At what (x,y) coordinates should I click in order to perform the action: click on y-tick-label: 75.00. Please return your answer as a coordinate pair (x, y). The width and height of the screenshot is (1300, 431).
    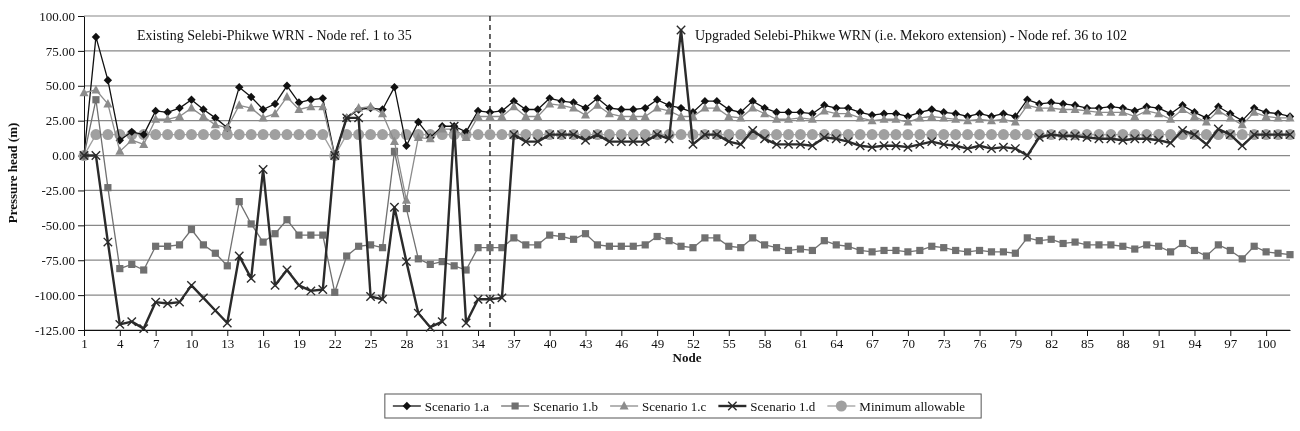
    Looking at the image, I should click on (60, 51).